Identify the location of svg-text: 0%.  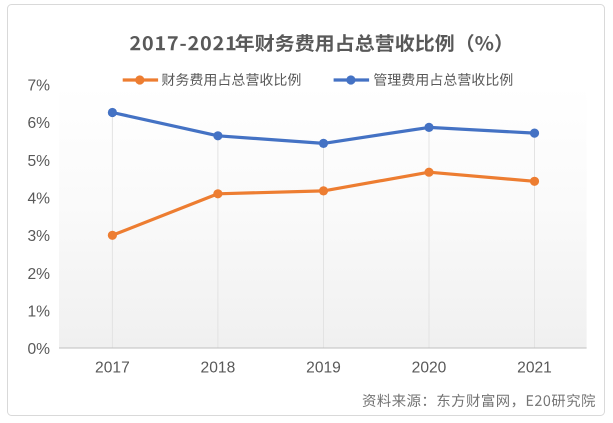
(38, 349).